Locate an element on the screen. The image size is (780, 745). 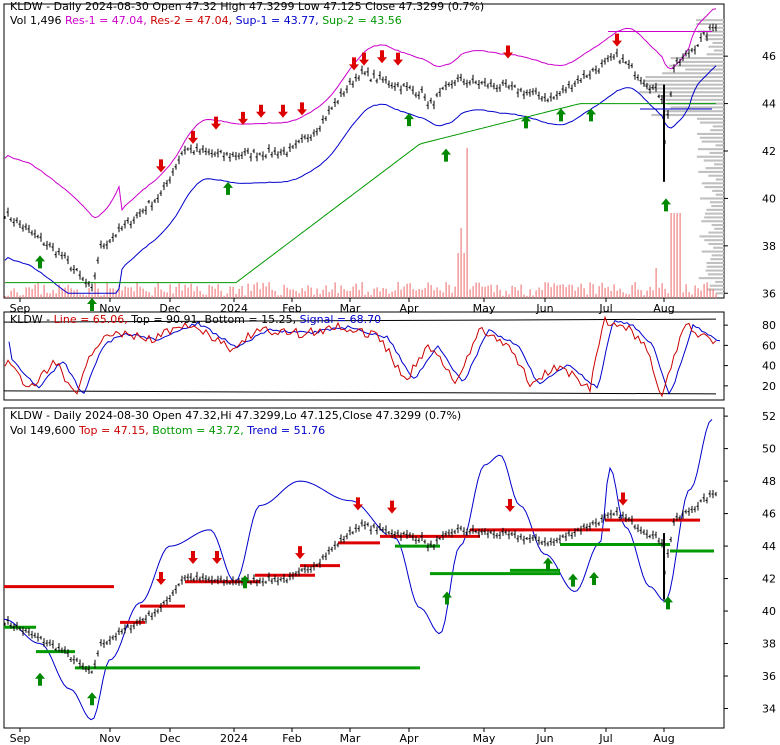
panel3-xtick-label: Jun is located at coordinates (544, 738).